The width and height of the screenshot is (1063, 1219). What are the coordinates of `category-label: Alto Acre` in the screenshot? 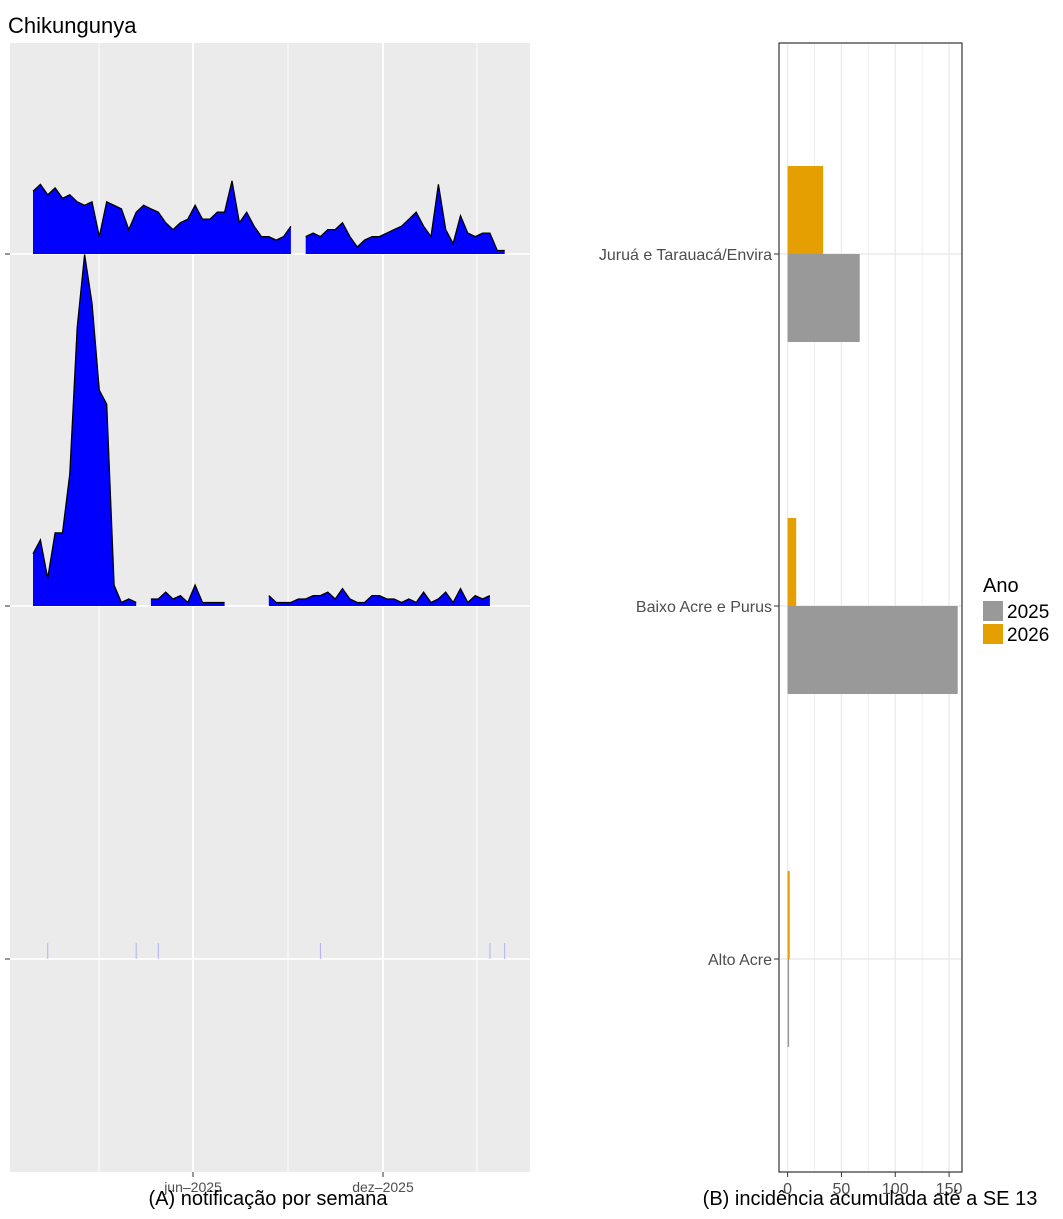 It's located at (740, 960).